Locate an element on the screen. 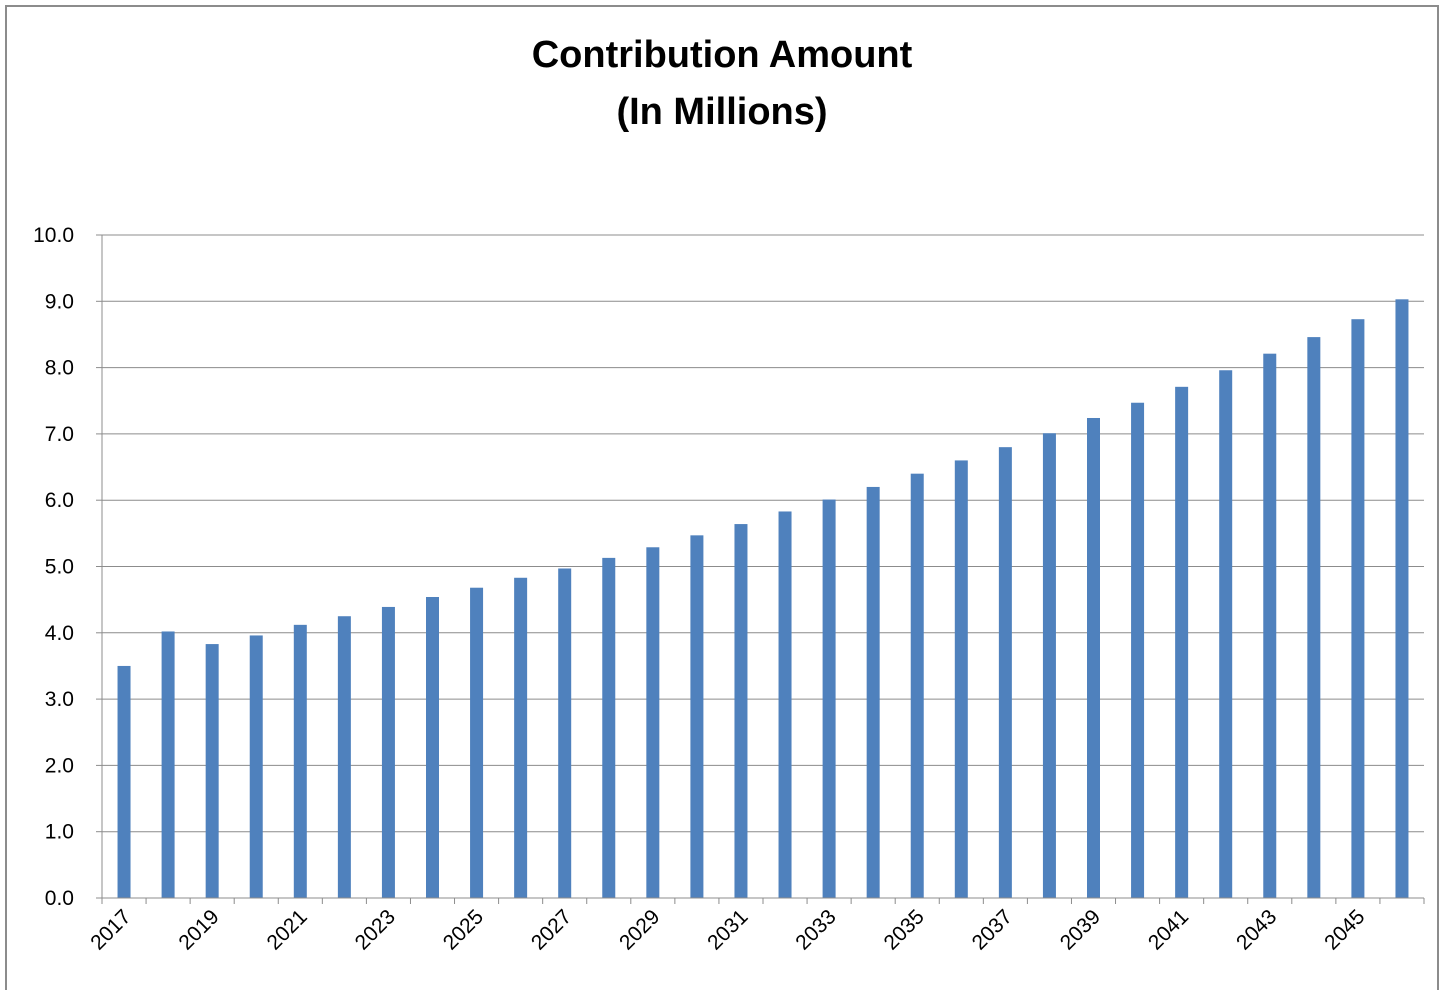 Image resolution: width=1444 pixels, height=990 pixels. x-tick-label: 2035 is located at coordinates (903, 929).